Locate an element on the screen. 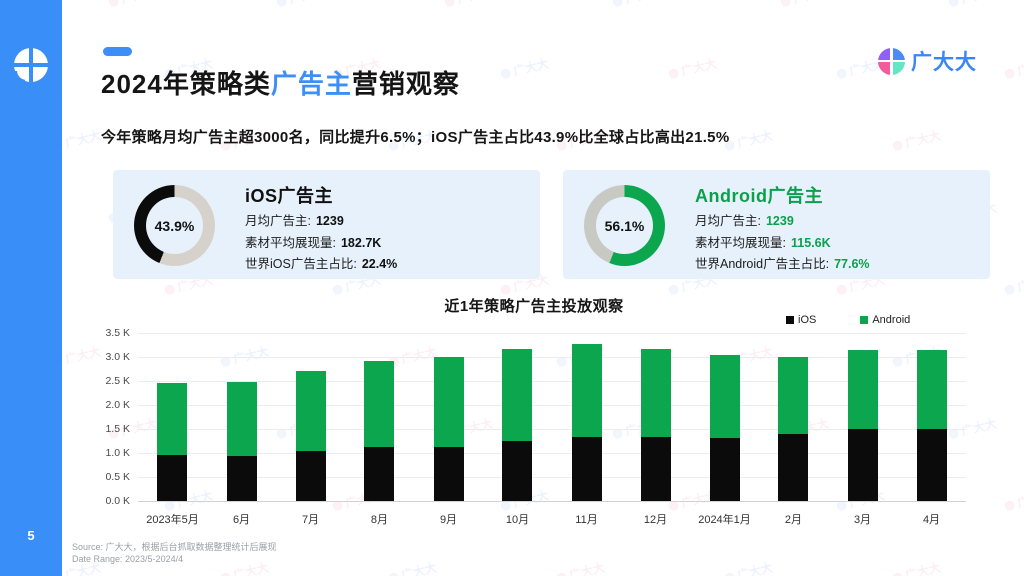 The height and width of the screenshot is (576, 1024). stat-value: 182.7K is located at coordinates (361, 242).